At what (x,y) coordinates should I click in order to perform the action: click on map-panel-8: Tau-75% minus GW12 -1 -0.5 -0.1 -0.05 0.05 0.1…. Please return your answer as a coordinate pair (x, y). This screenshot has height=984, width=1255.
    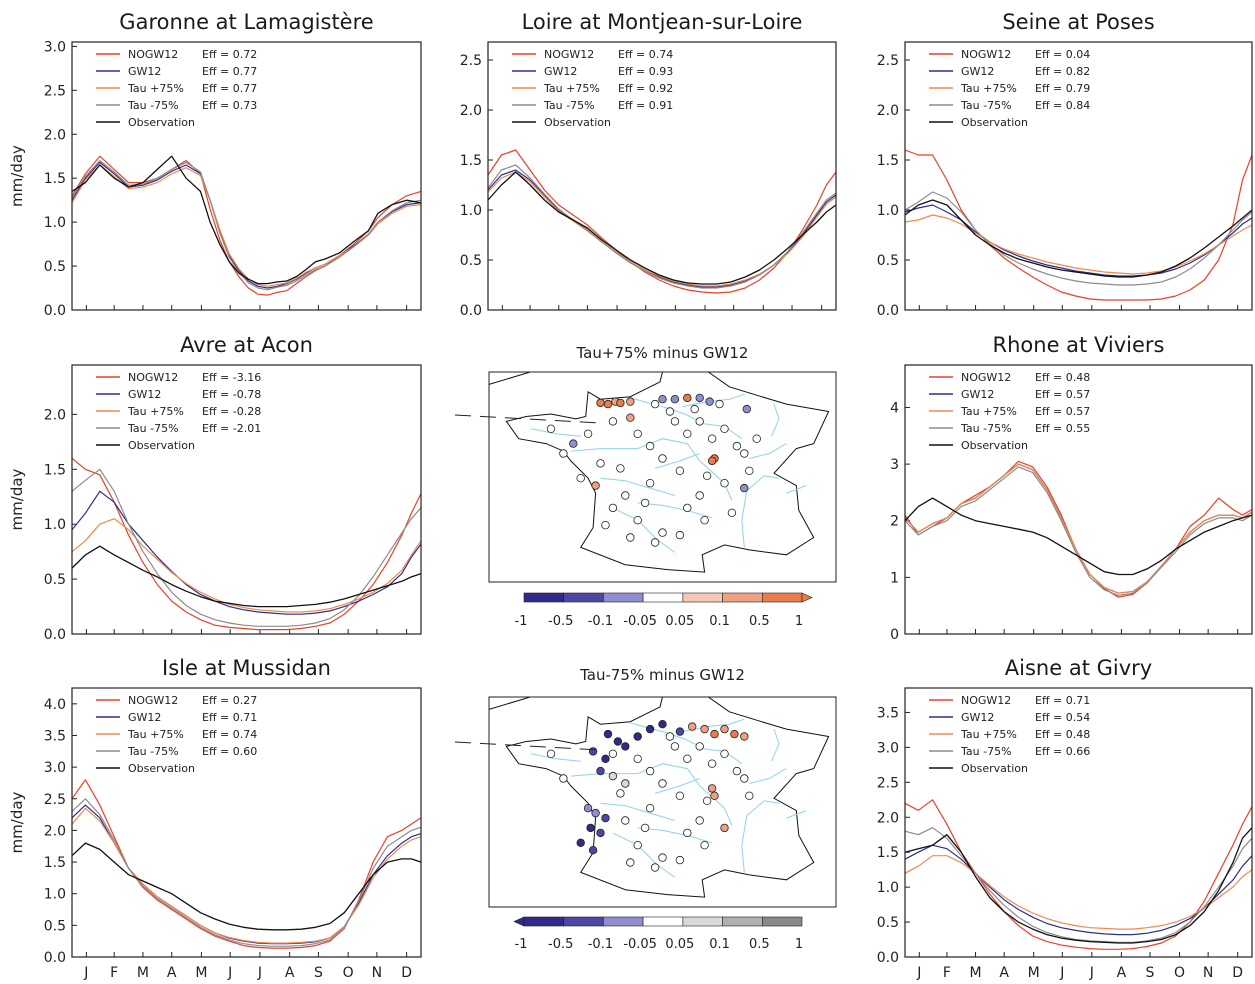
    Looking at the image, I should click on (645, 809).